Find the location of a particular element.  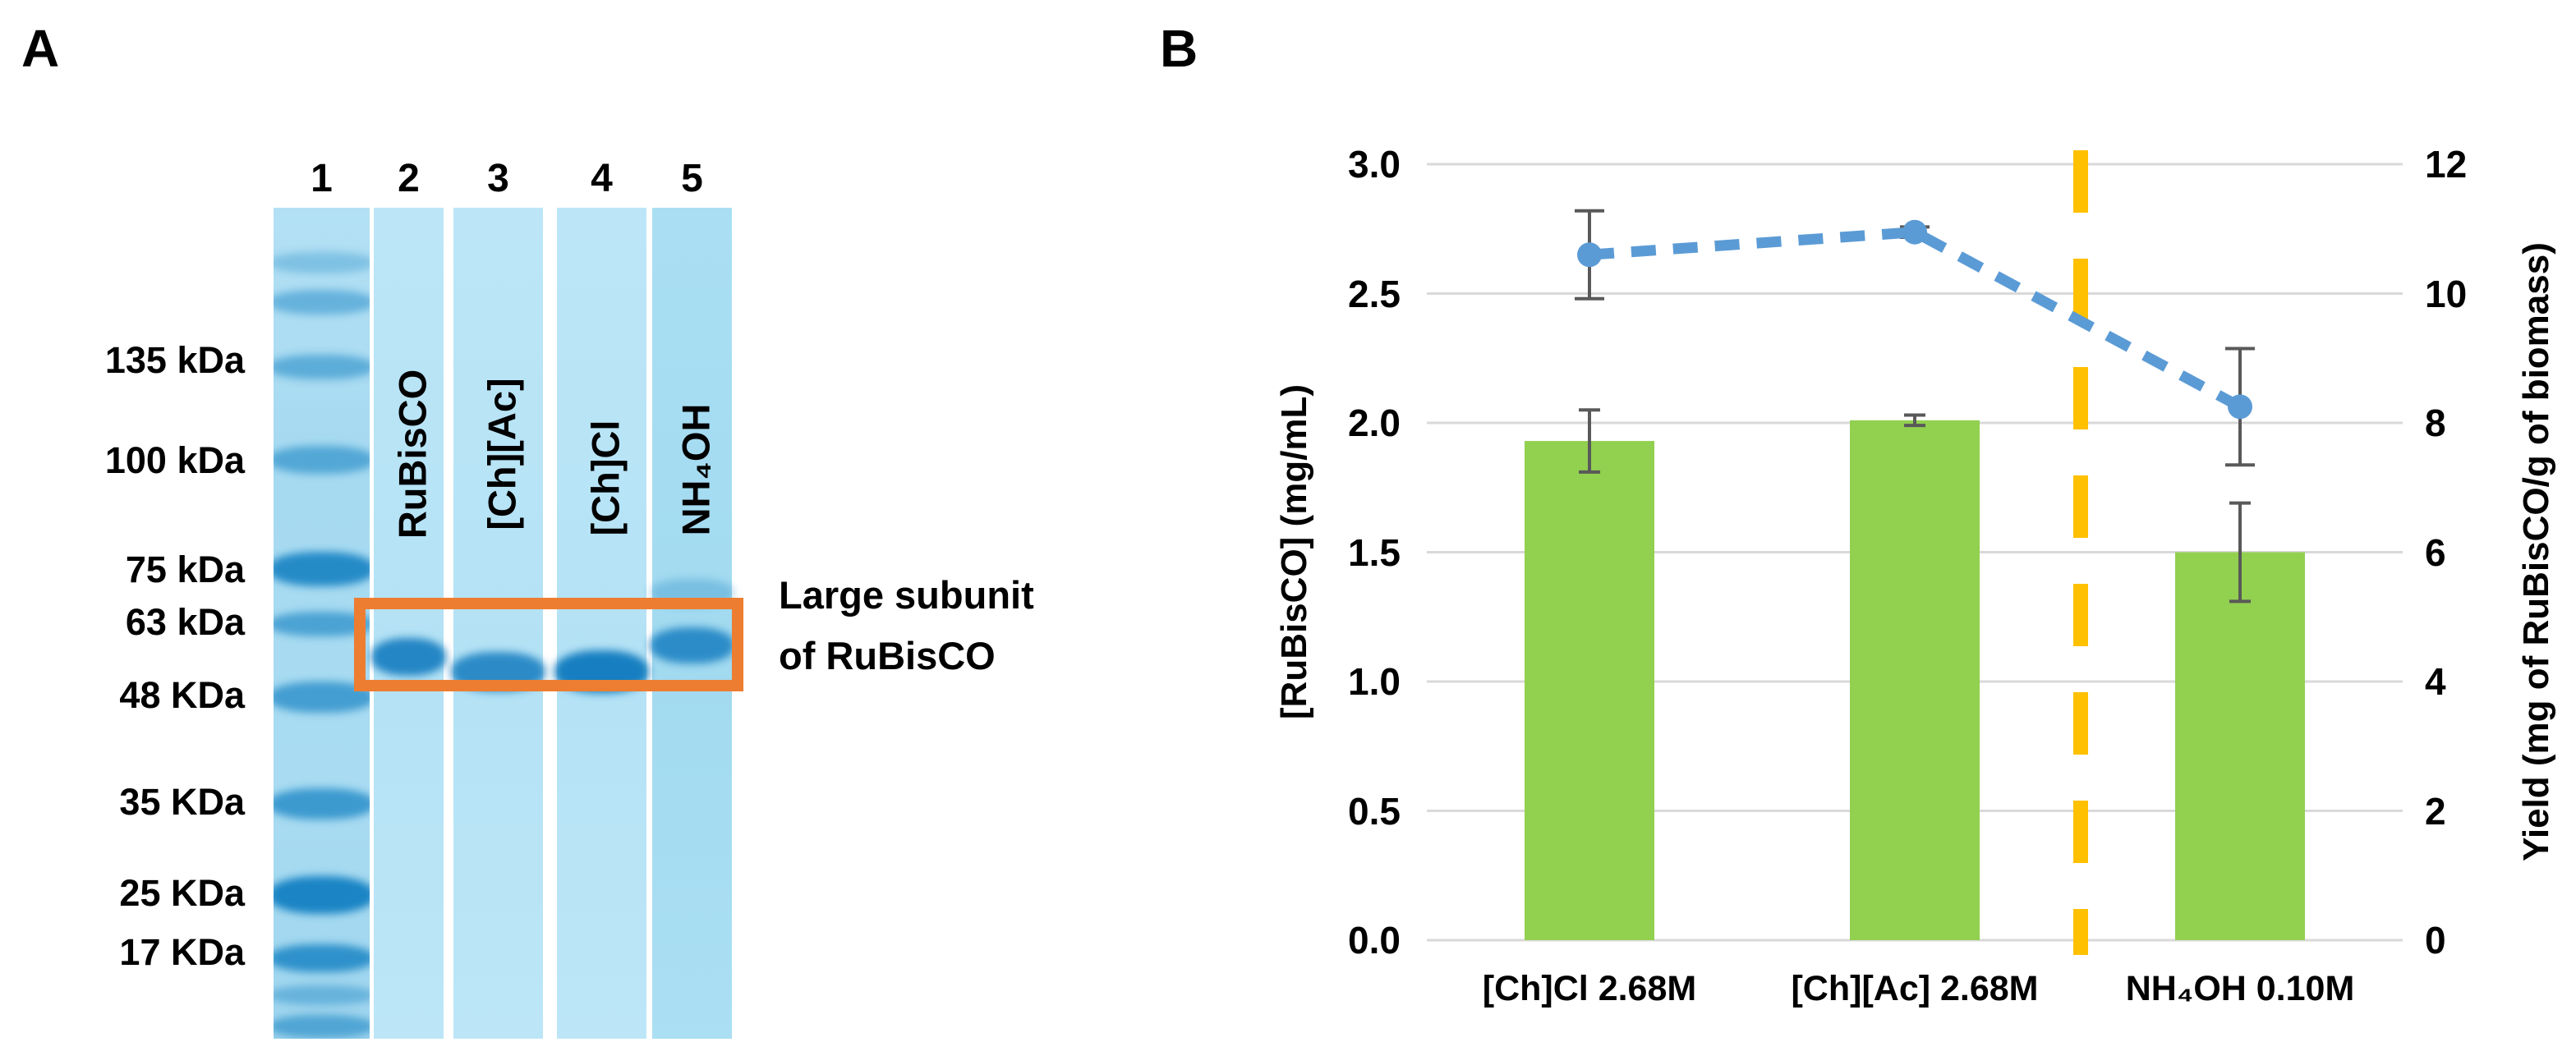

lane-number: 5 is located at coordinates (692, 178).